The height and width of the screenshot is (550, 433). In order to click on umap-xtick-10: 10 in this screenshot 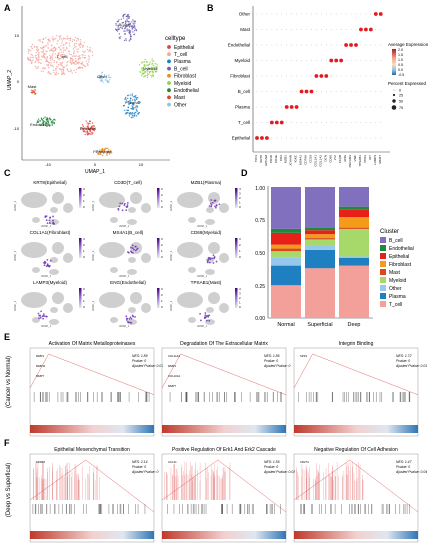, I will do `click(141, 164)`.